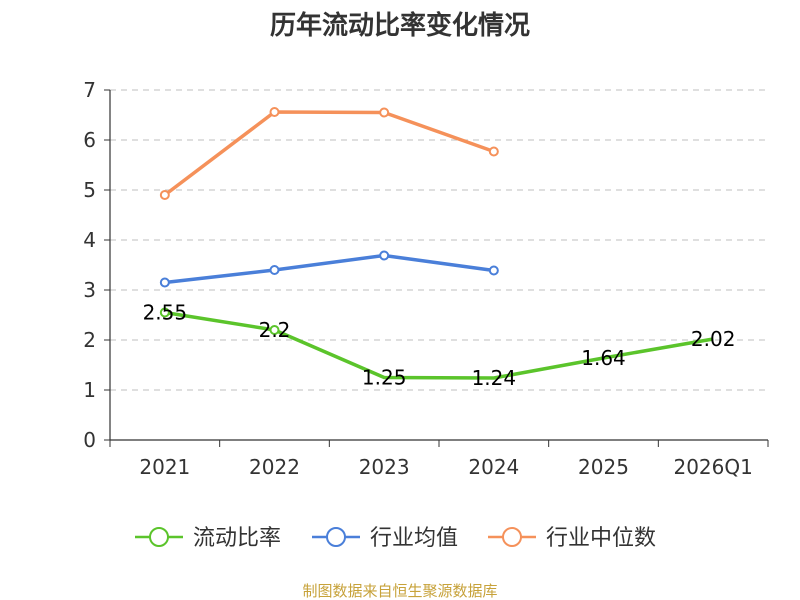 The width and height of the screenshot is (800, 600). I want to click on x-tick-label: 2025, so click(603, 467).